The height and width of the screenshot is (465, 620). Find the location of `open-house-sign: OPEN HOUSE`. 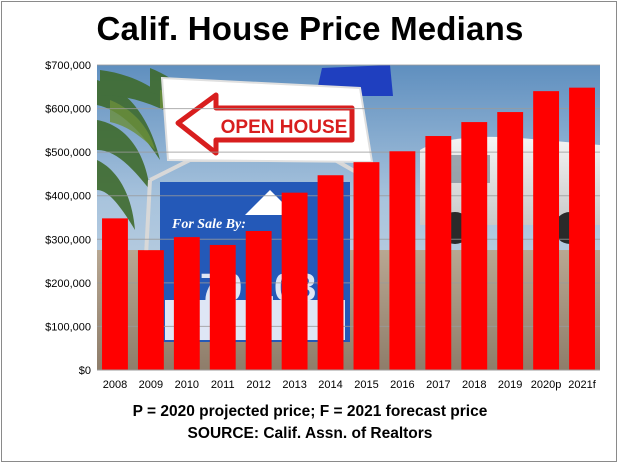

open-house-sign: OPEN HOUSE is located at coordinates (267, 120).